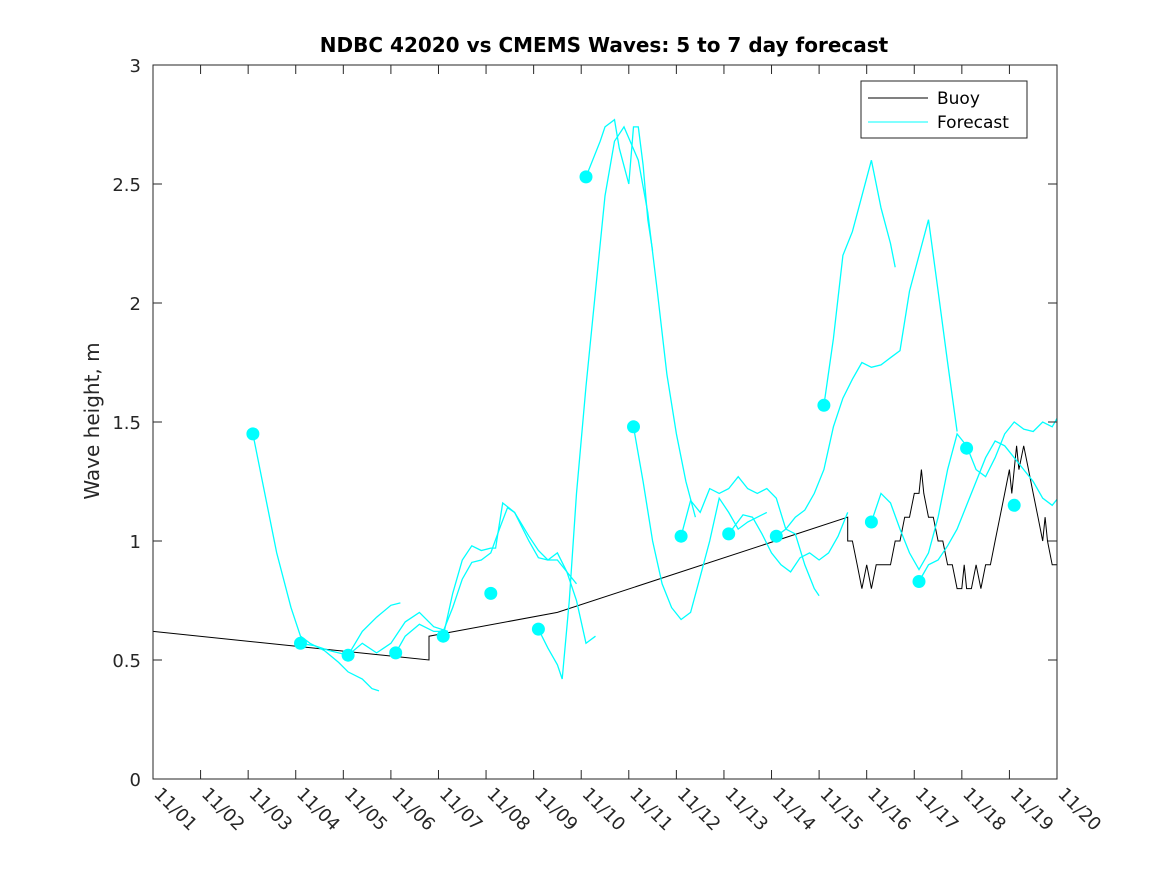 The width and height of the screenshot is (1167, 875). What do you see at coordinates (92, 420) in the screenshot?
I see `y-axis-label: Wave height, m` at bounding box center [92, 420].